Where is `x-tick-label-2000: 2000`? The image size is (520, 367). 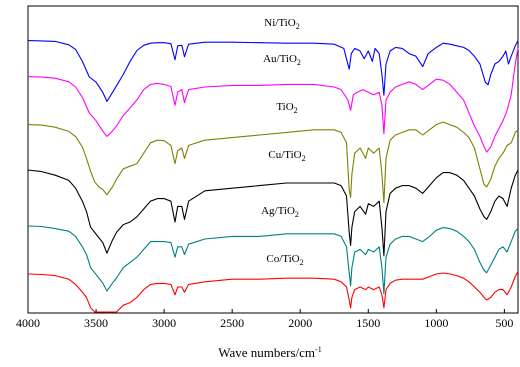
x-tick-label-2000: 2000 is located at coordinates (300, 323).